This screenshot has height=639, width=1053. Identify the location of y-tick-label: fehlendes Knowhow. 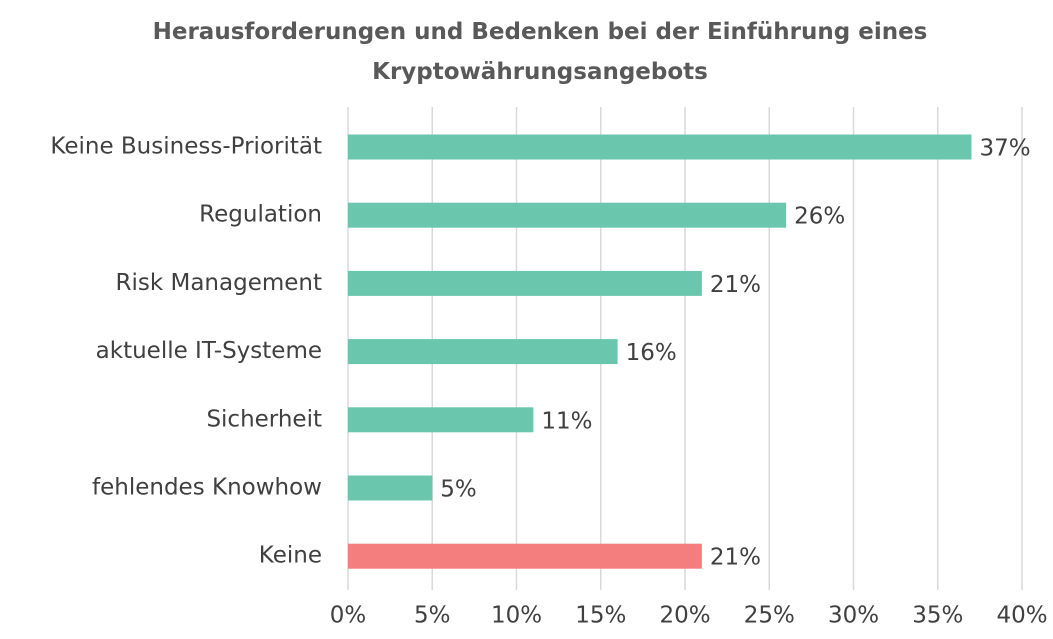
(207, 488).